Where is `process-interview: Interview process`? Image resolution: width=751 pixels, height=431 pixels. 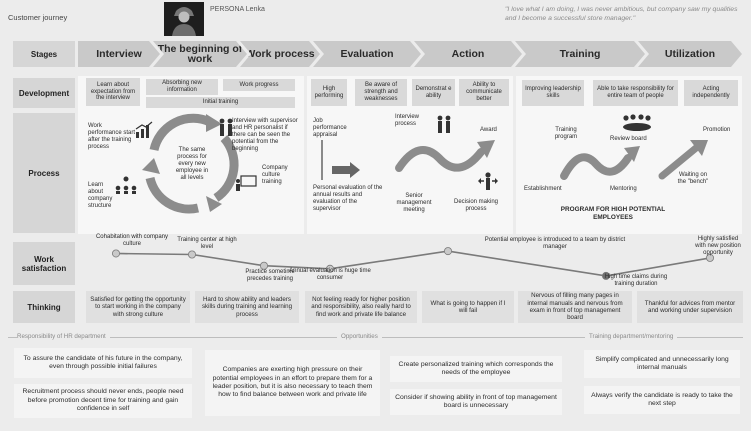 process-interview: Interview process is located at coordinates (407, 121).